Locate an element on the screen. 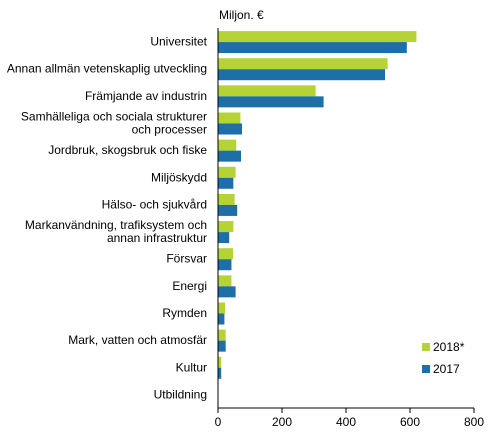 Image resolution: width=493 pixels, height=445 pixels. category-label: Jordbruk, skogsbruk och fiske is located at coordinates (127, 150).